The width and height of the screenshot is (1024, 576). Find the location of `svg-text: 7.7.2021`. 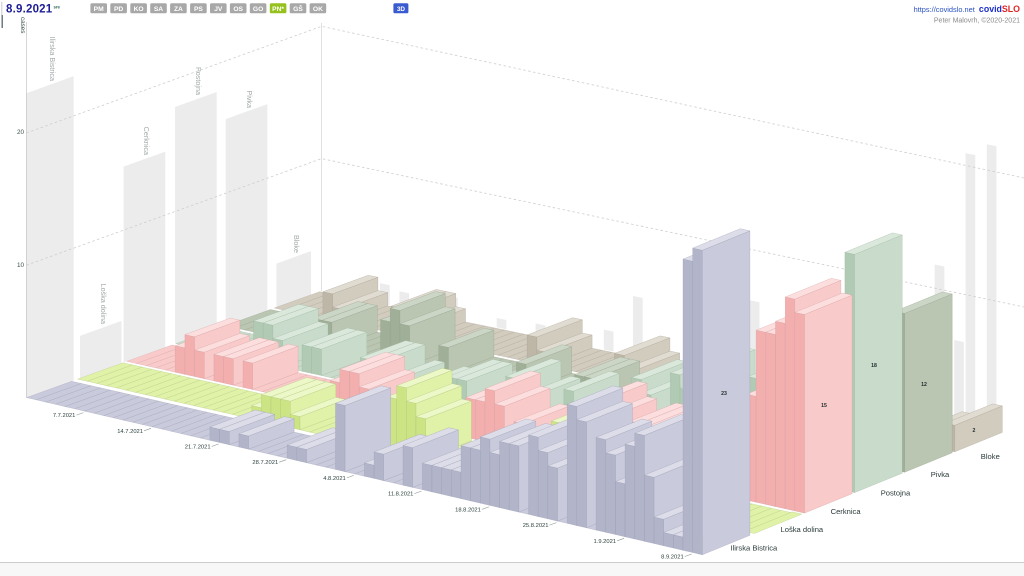

svg-text: 7.7.2021 is located at coordinates (64, 416).